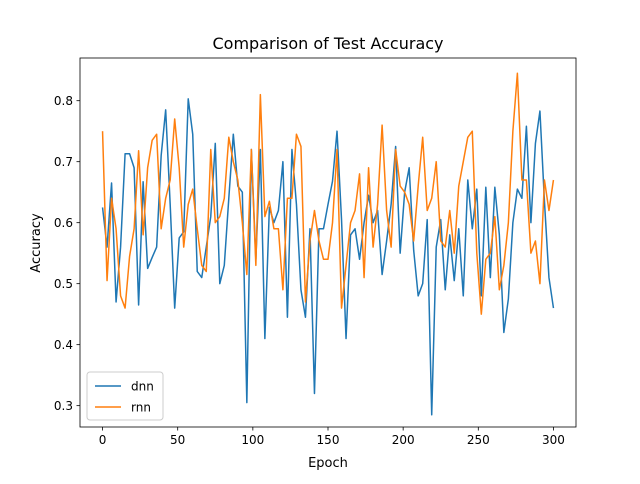  I want to click on chart-title: Comparison of Test Accuracy, so click(327, 43).